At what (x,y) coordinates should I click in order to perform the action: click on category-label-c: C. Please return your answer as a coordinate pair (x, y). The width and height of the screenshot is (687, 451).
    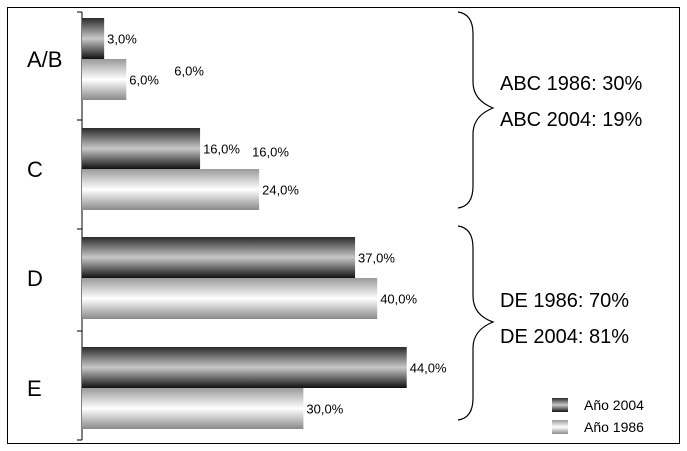
    Looking at the image, I should click on (35, 169).